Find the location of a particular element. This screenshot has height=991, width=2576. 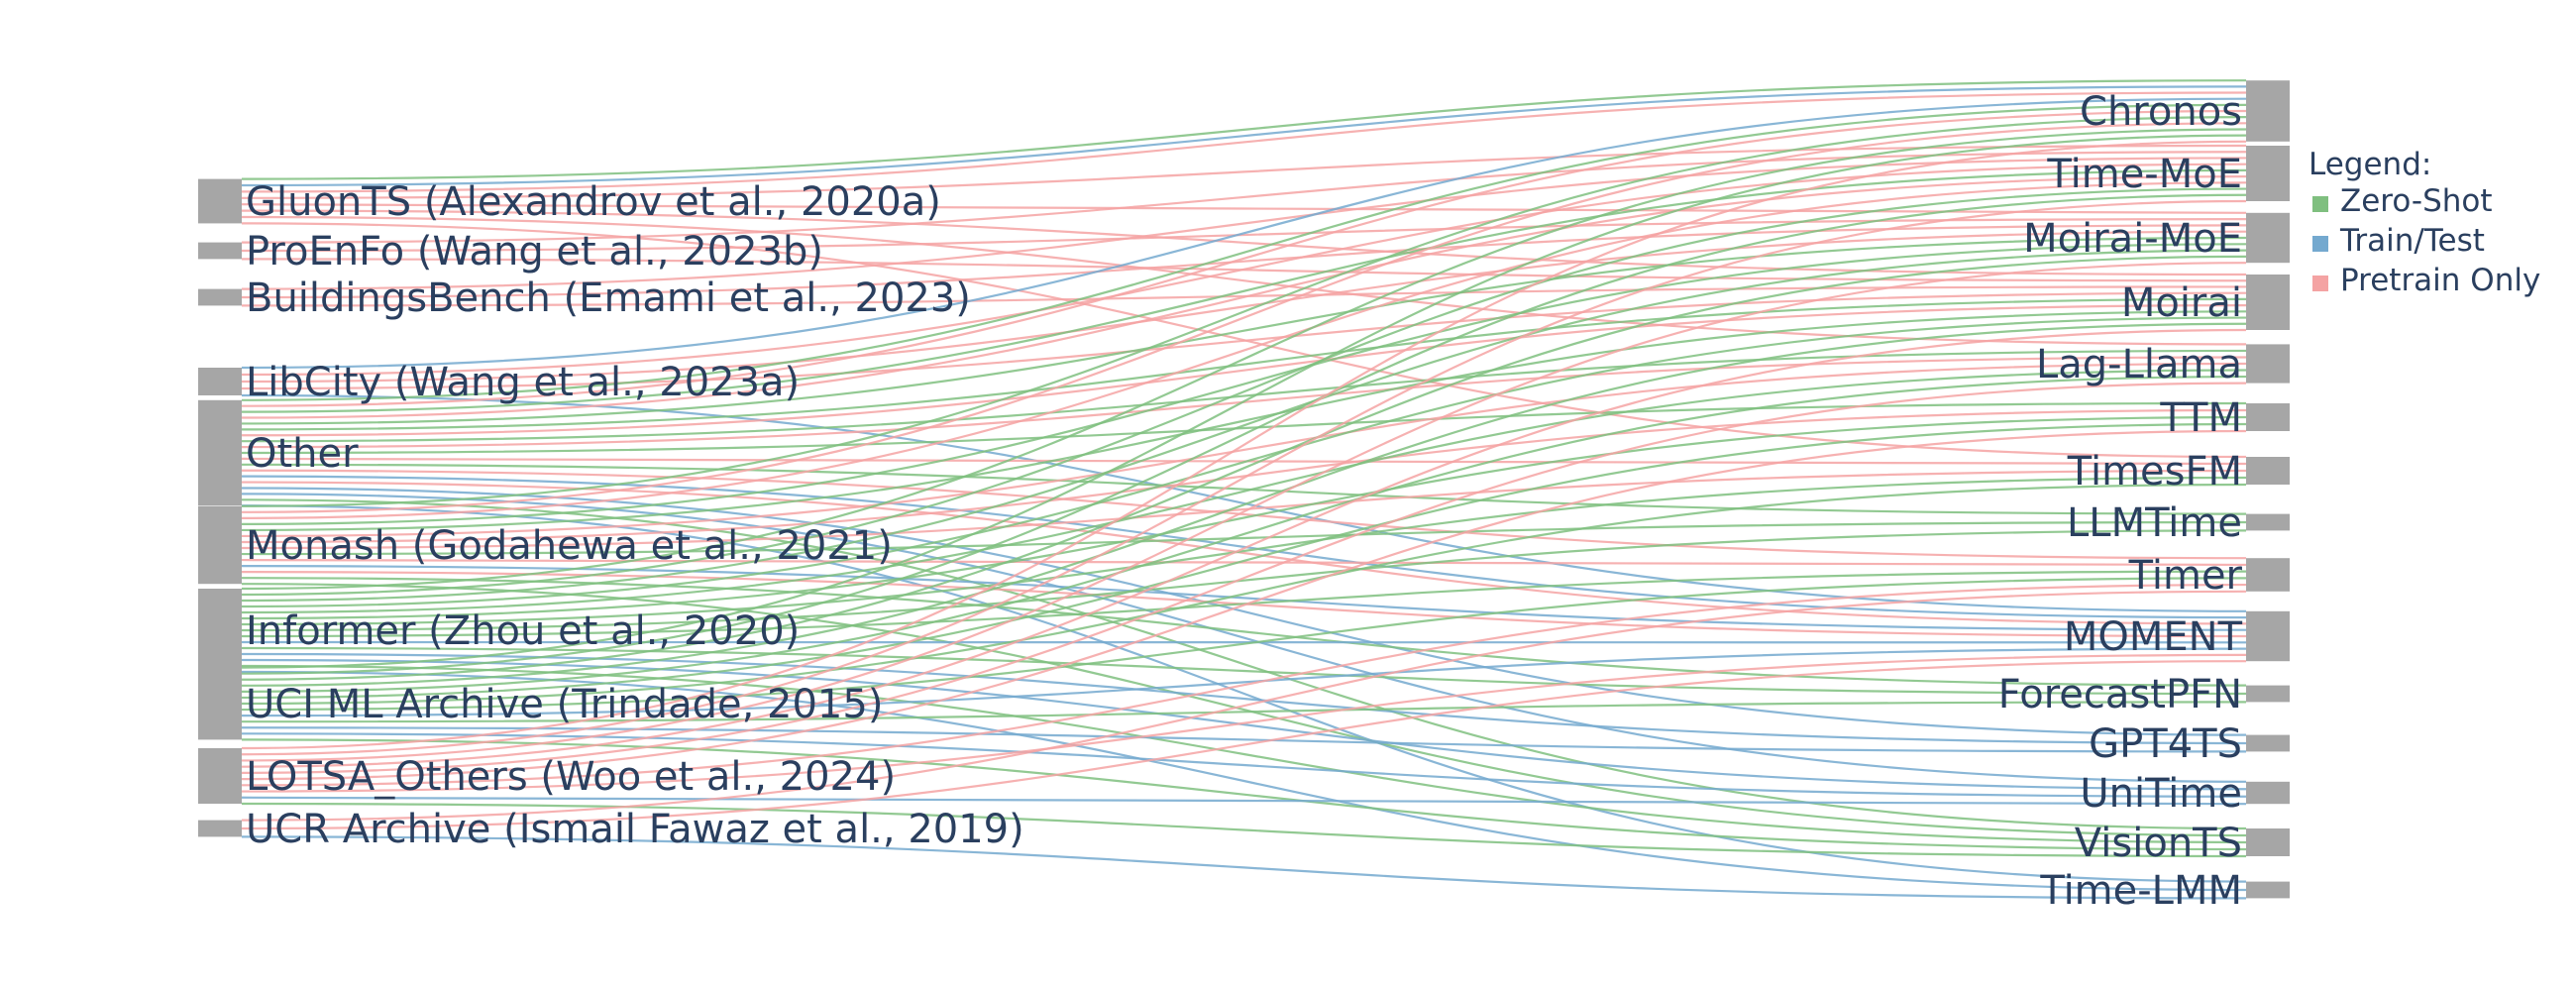

link-ucr-archive-ismail-fawaz-et-al-2019-to-time-lmm-train-test is located at coordinates (1244, 867).